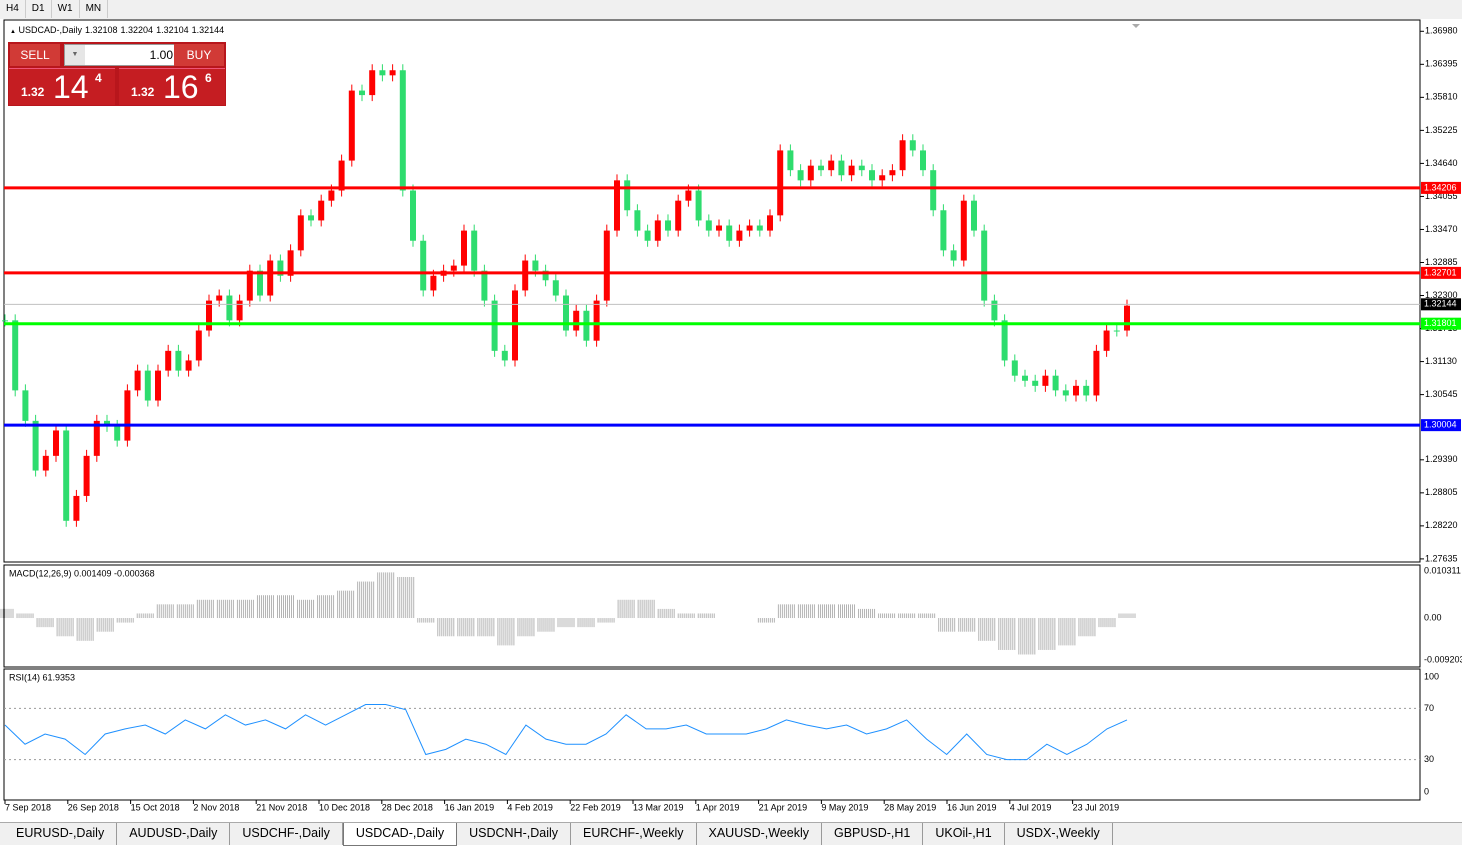 Image resolution: width=1462 pixels, height=846 pixels. What do you see at coordinates (216, 807) in the screenshot?
I see `date-label: 2 Nov 2018` at bounding box center [216, 807].